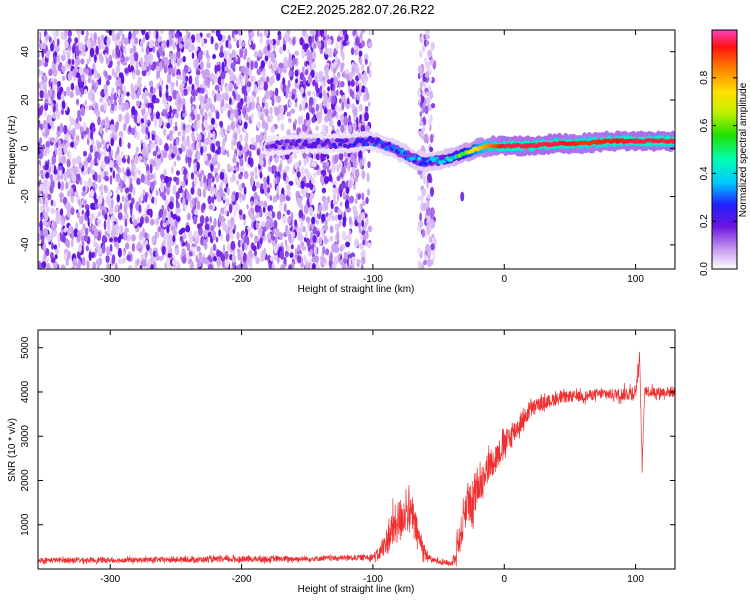 The image size is (750, 600). Describe the element at coordinates (12, 450) in the screenshot. I see `bottom-y-axis-label: SNR (10 * v/v)` at that location.